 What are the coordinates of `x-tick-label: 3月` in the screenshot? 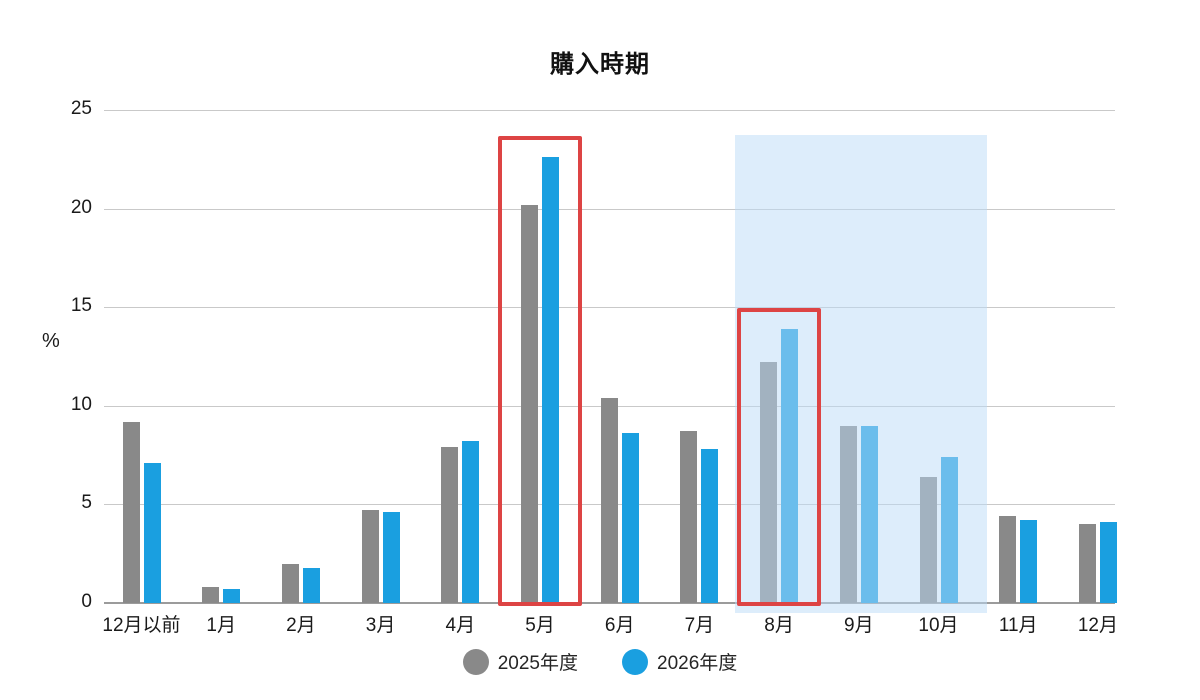 It's located at (380, 625).